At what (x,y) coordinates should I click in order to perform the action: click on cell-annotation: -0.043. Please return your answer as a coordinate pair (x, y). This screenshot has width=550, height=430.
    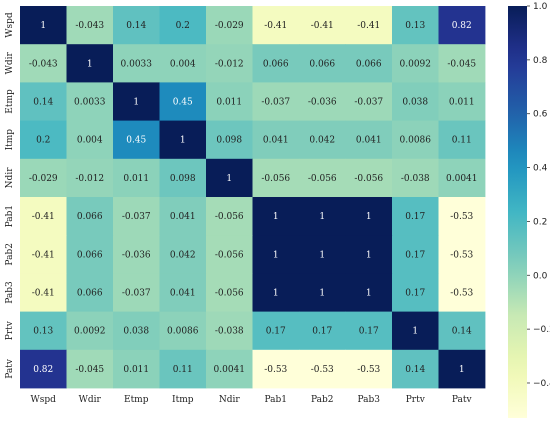
    Looking at the image, I should click on (43, 64).